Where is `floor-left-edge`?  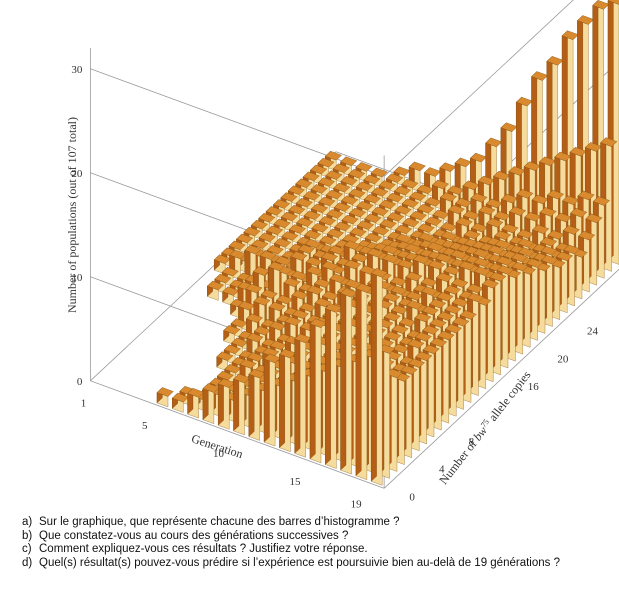
floor-left-edge is located at coordinates (237, 434).